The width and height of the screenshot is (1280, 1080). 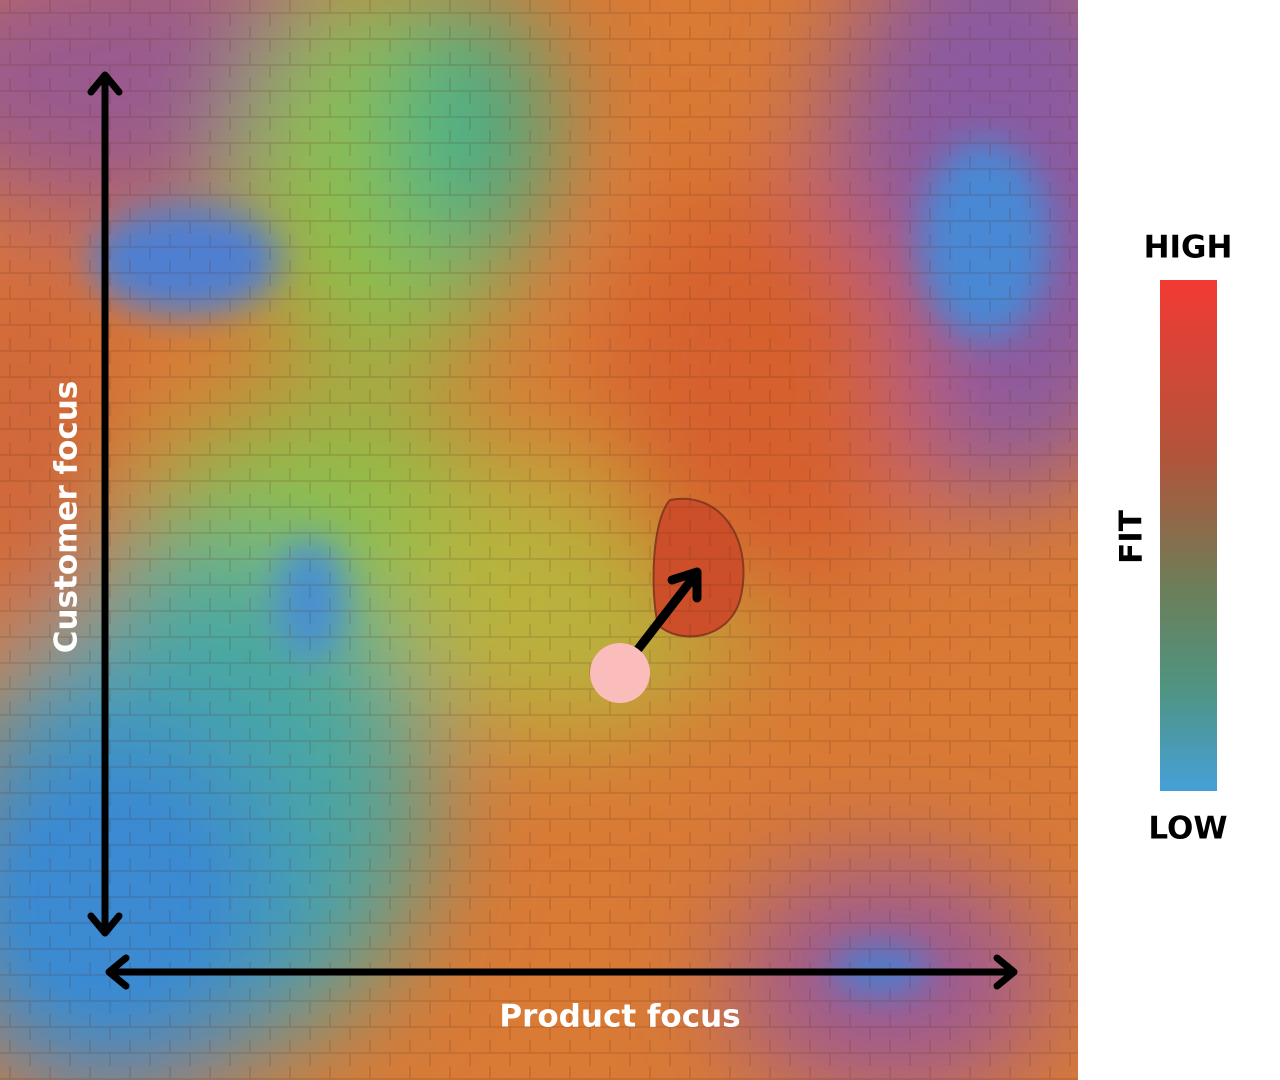 I want to click on legend-gradient, so click(x=1188, y=535).